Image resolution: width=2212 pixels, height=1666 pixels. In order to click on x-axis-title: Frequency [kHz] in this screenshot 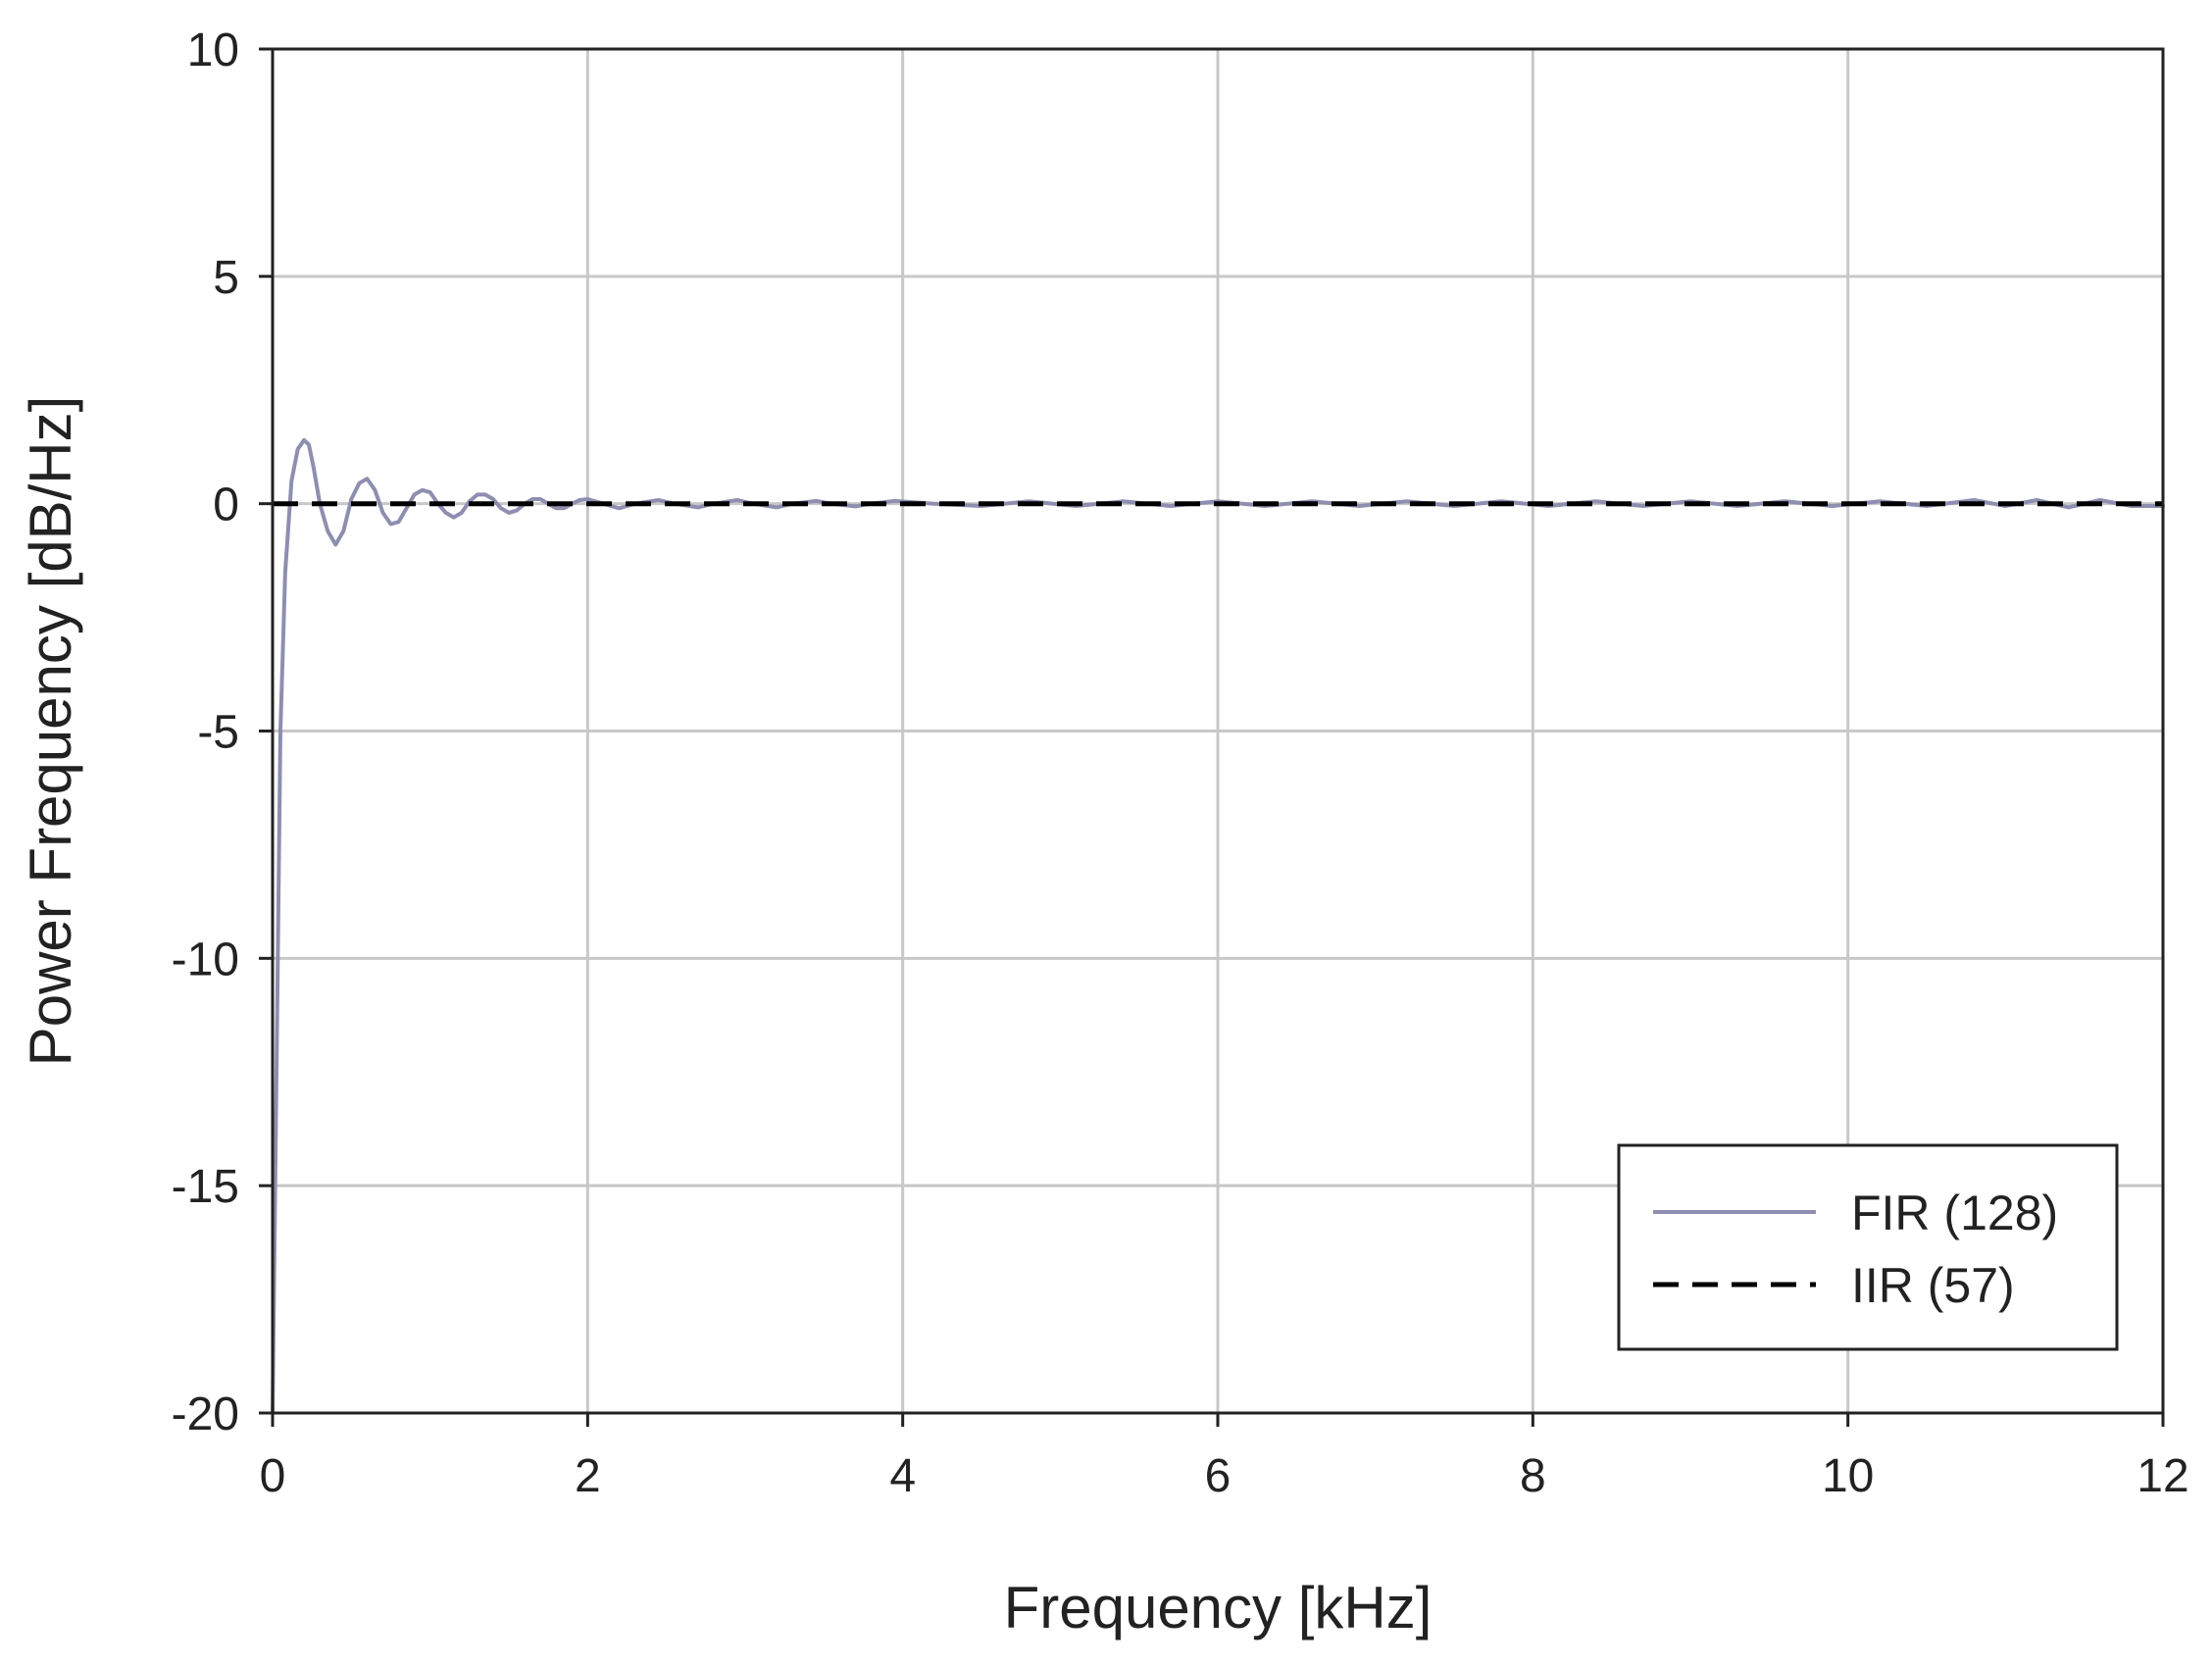, I will do `click(1218, 1608)`.